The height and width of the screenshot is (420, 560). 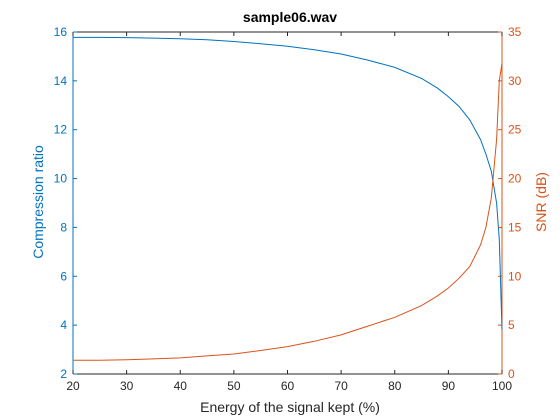 I want to click on y-right-tick-label: 10, so click(x=515, y=276).